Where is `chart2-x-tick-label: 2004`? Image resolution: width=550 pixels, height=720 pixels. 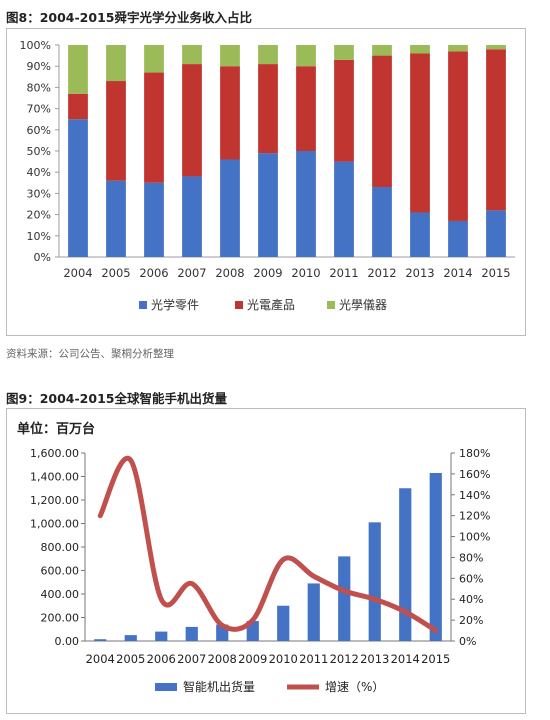
chart2-x-tick-label: 2004 is located at coordinates (100, 659).